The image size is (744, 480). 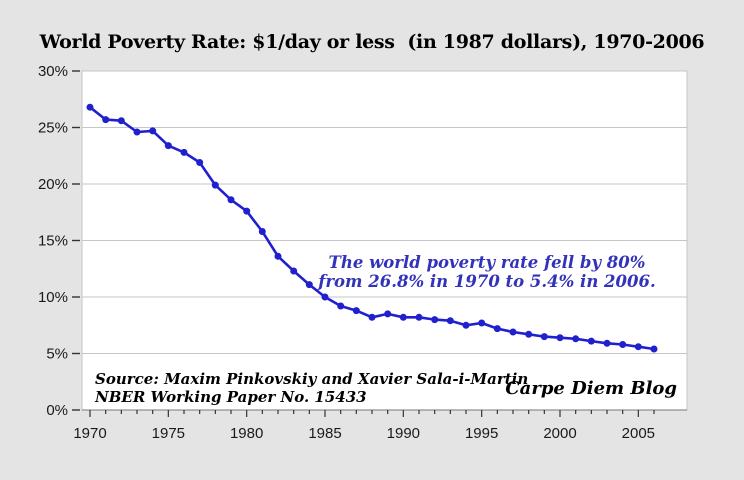 What do you see at coordinates (262, 231) in the screenshot?
I see `data-point-1981` at bounding box center [262, 231].